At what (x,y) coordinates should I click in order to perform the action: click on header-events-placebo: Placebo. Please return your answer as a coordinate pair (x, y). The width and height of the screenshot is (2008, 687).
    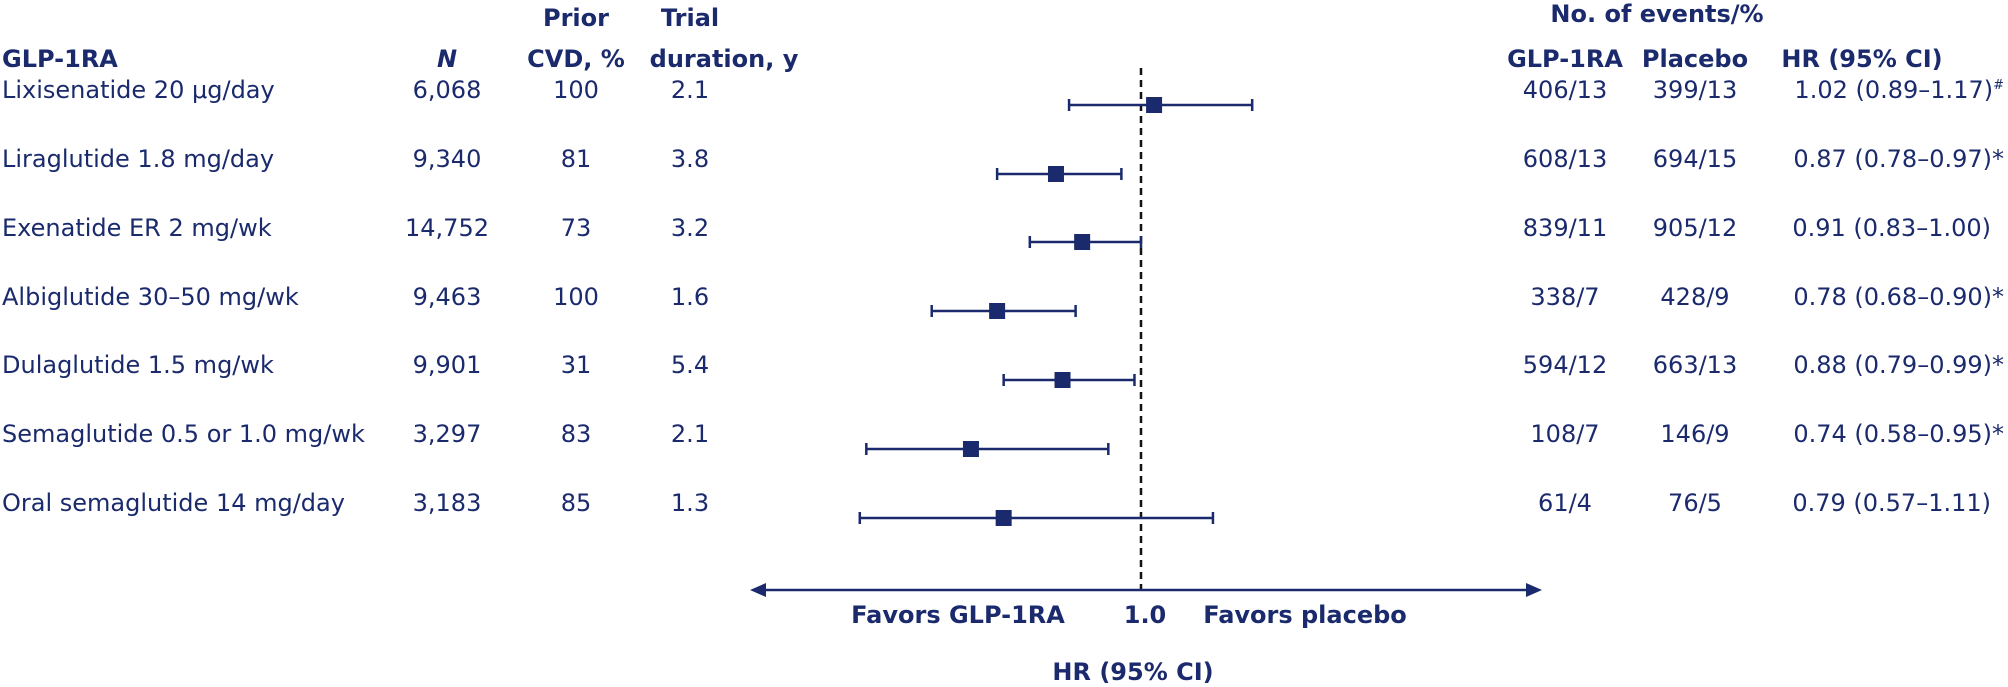
    Looking at the image, I should click on (1695, 59).